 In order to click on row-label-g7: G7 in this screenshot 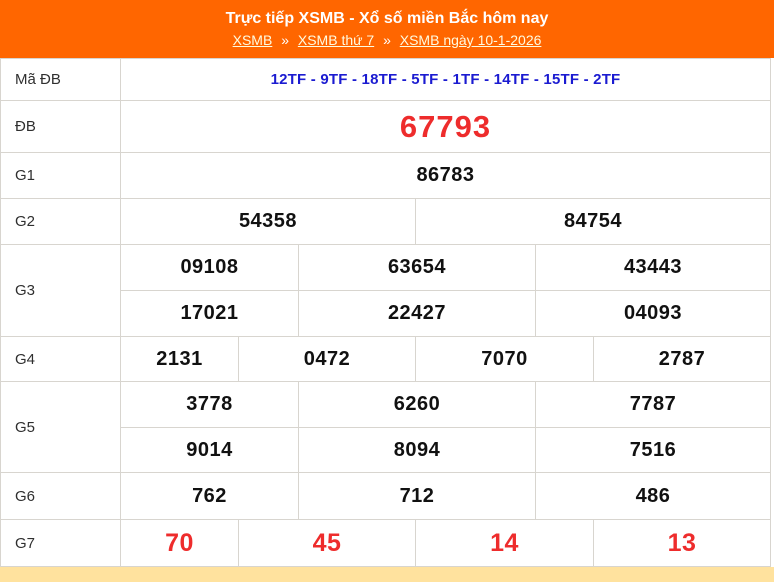, I will do `click(60, 543)`.